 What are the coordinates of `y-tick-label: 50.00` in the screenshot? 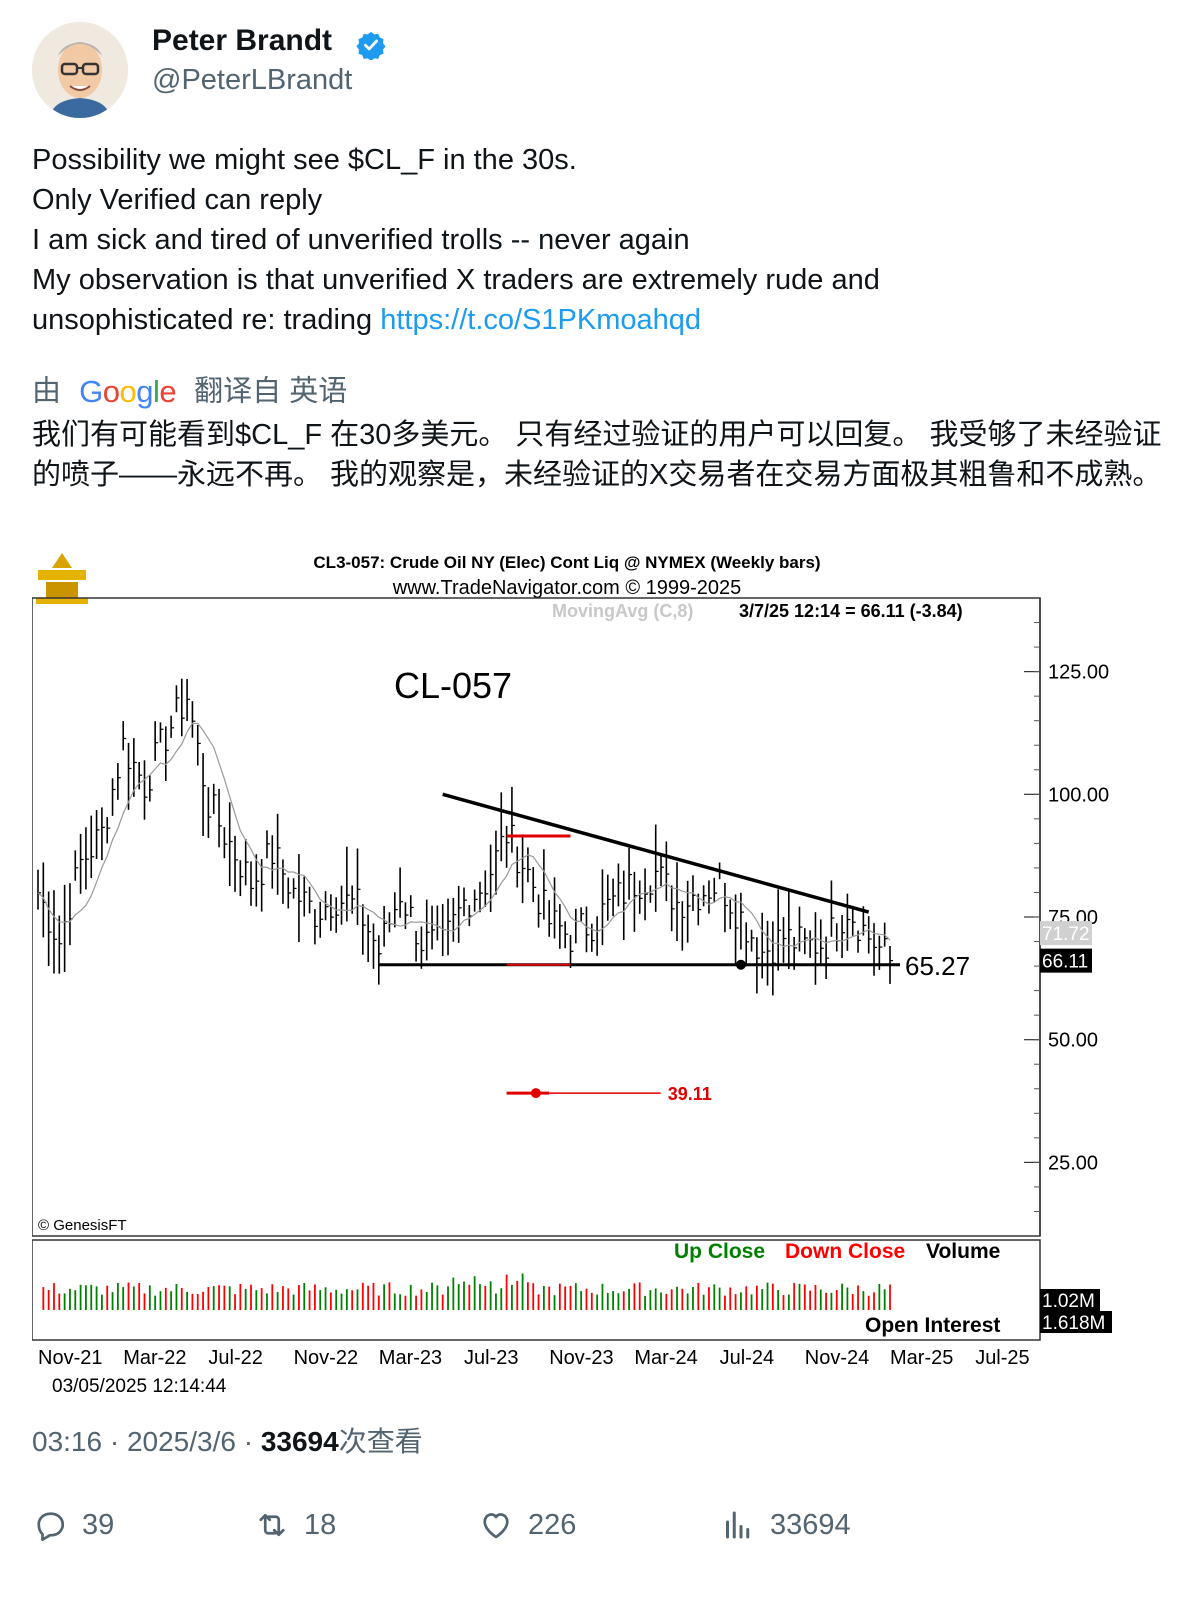 It's located at (1073, 1041).